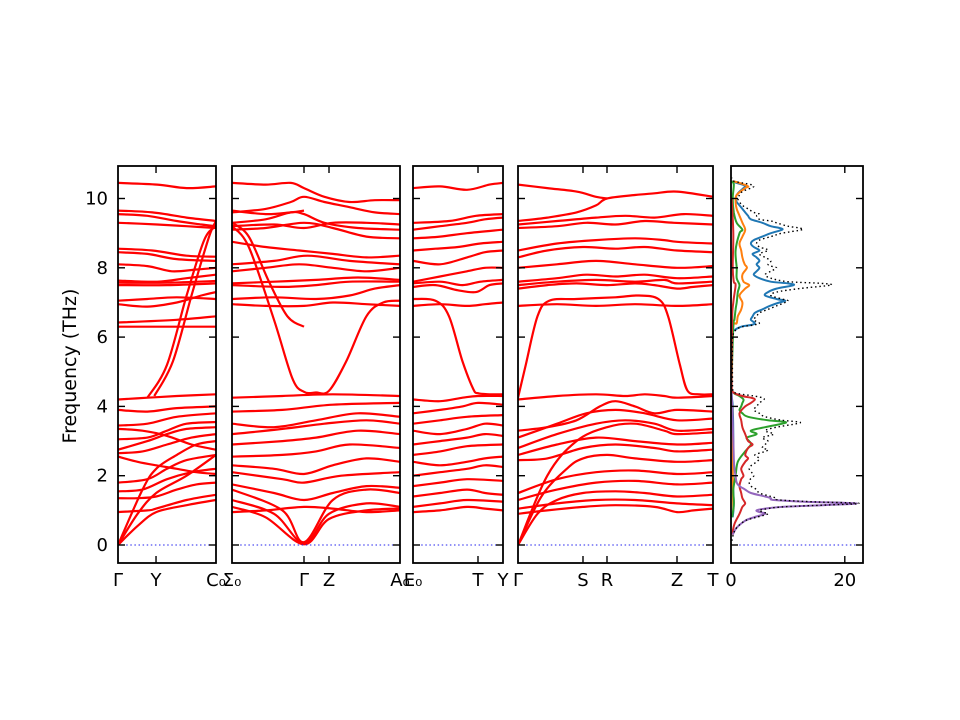 The height and width of the screenshot is (720, 960). Describe the element at coordinates (216, 580) in the screenshot. I see `kpoint-label: C₀` at that location.